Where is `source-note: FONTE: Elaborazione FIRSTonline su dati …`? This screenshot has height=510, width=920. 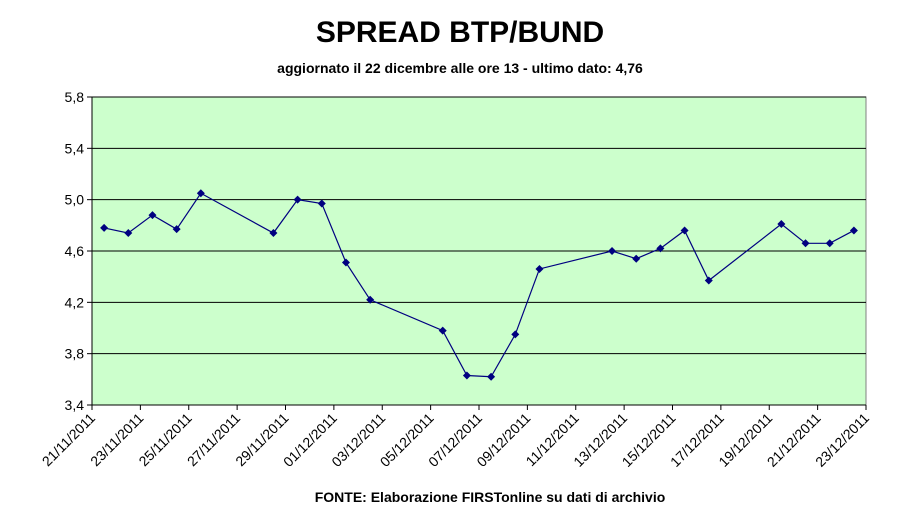 source-note: FONTE: Elaborazione FIRSTonline su dati … is located at coordinates (490, 497).